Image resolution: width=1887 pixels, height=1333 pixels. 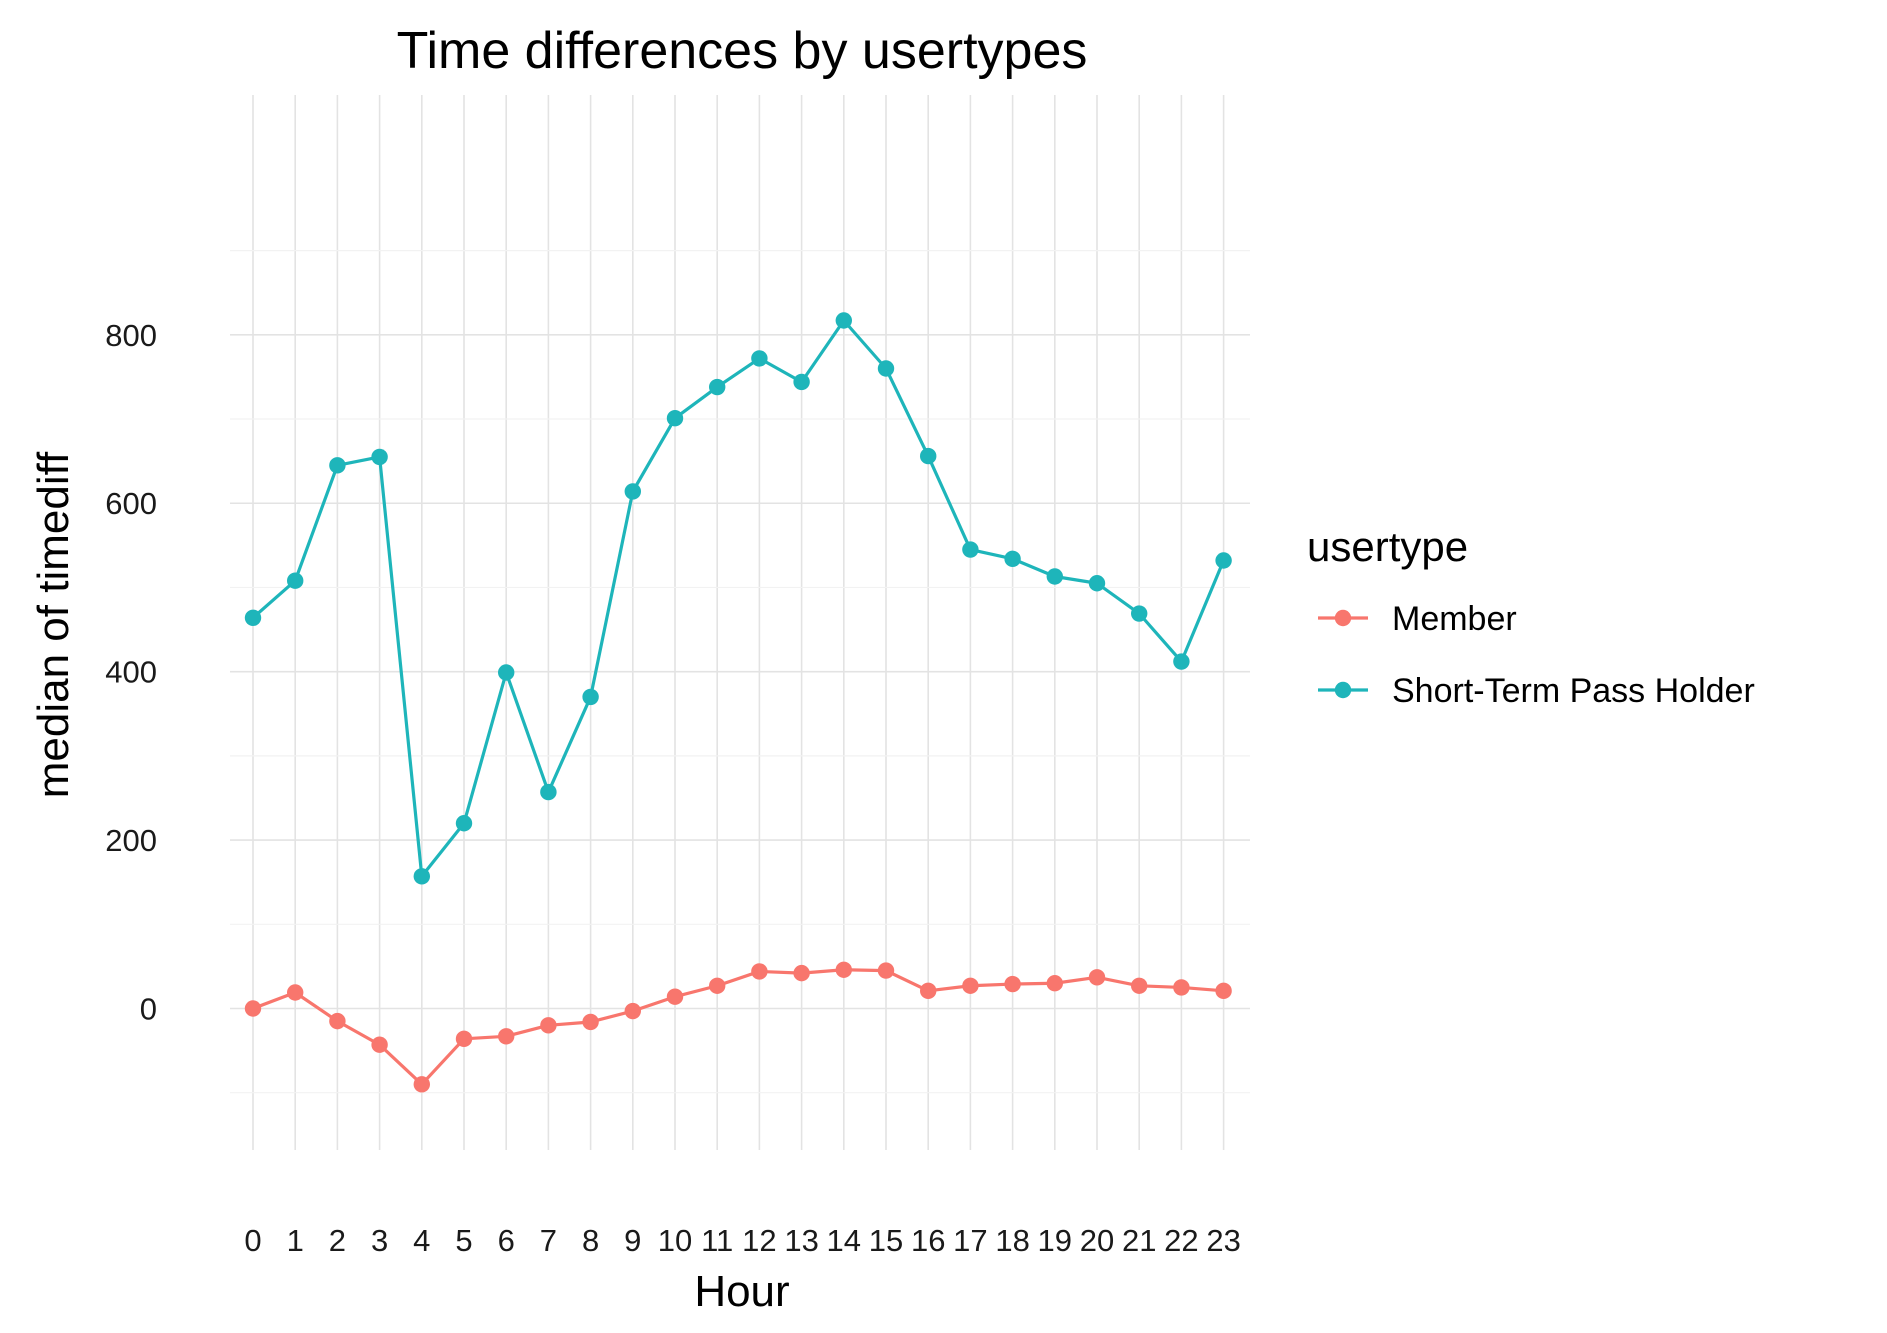 I want to click on x-tick-label: 11, so click(x=717, y=1240).